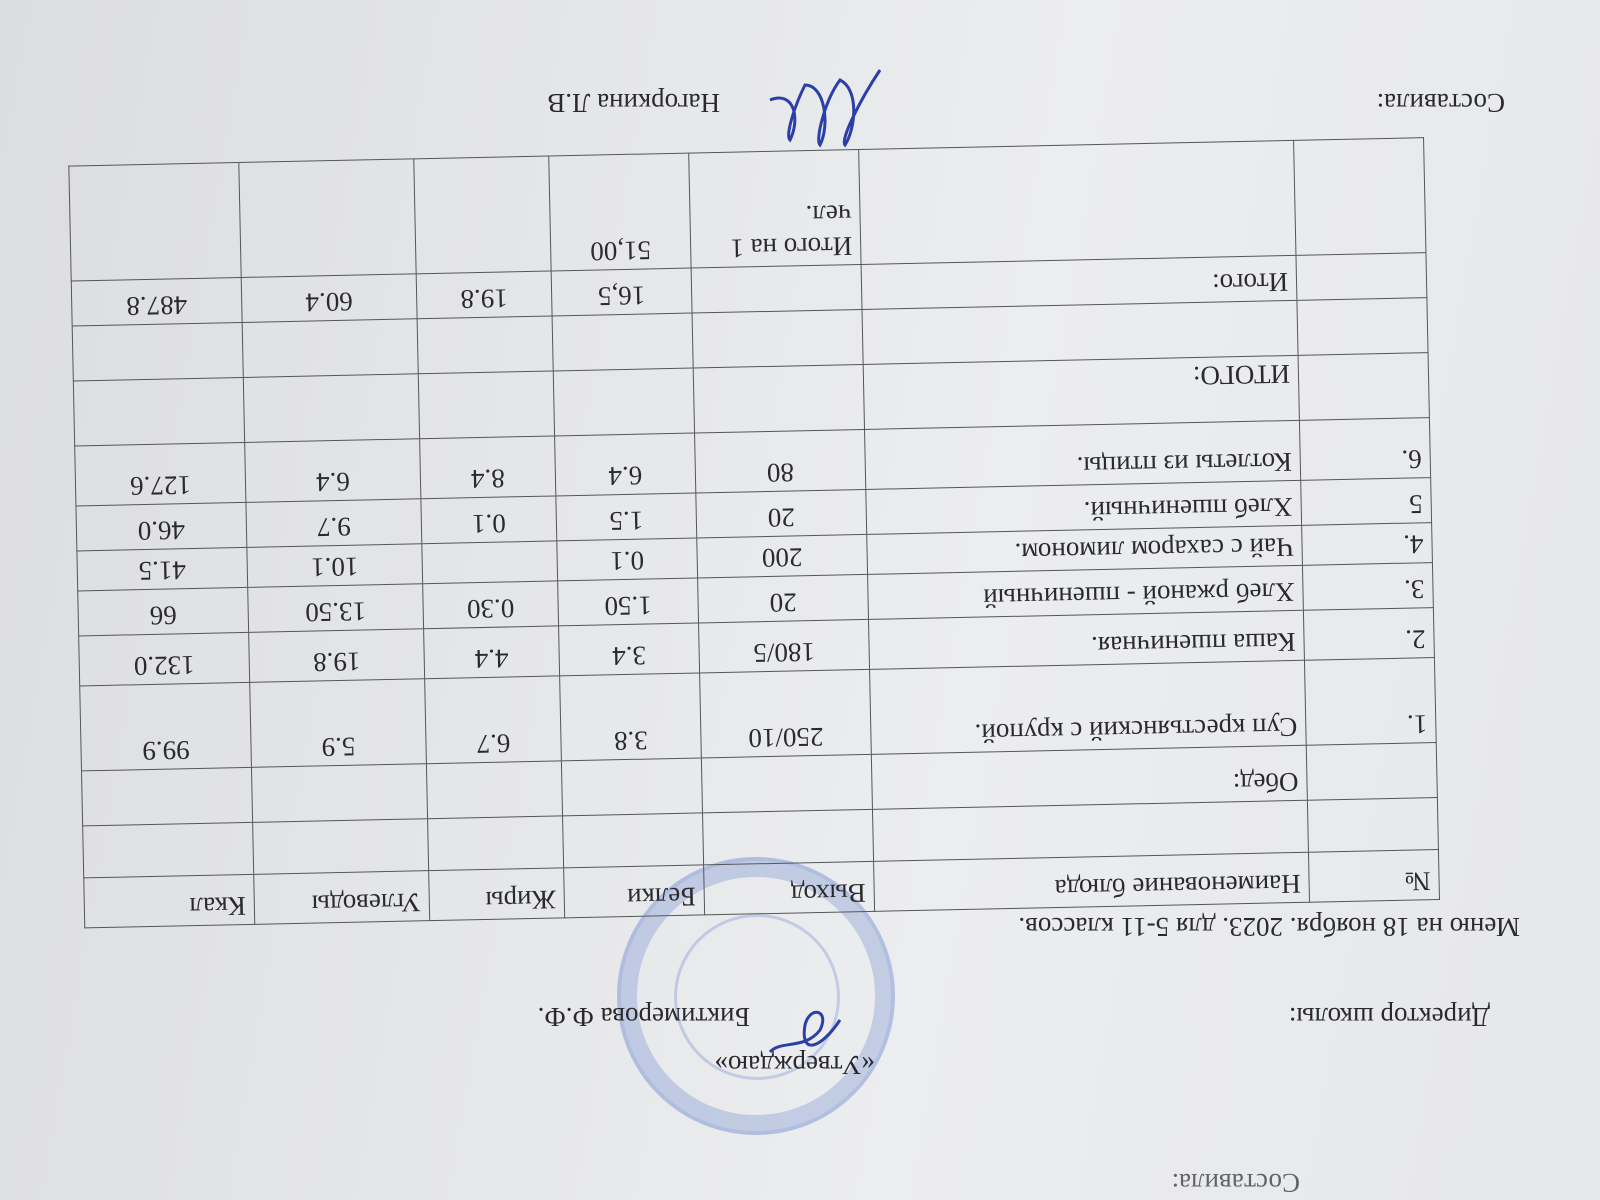 Image resolution: width=1600 pixels, height=1200 pixels. What do you see at coordinates (491, 652) in the screenshot?
I see `dish-fat: 4.4` at bounding box center [491, 652].